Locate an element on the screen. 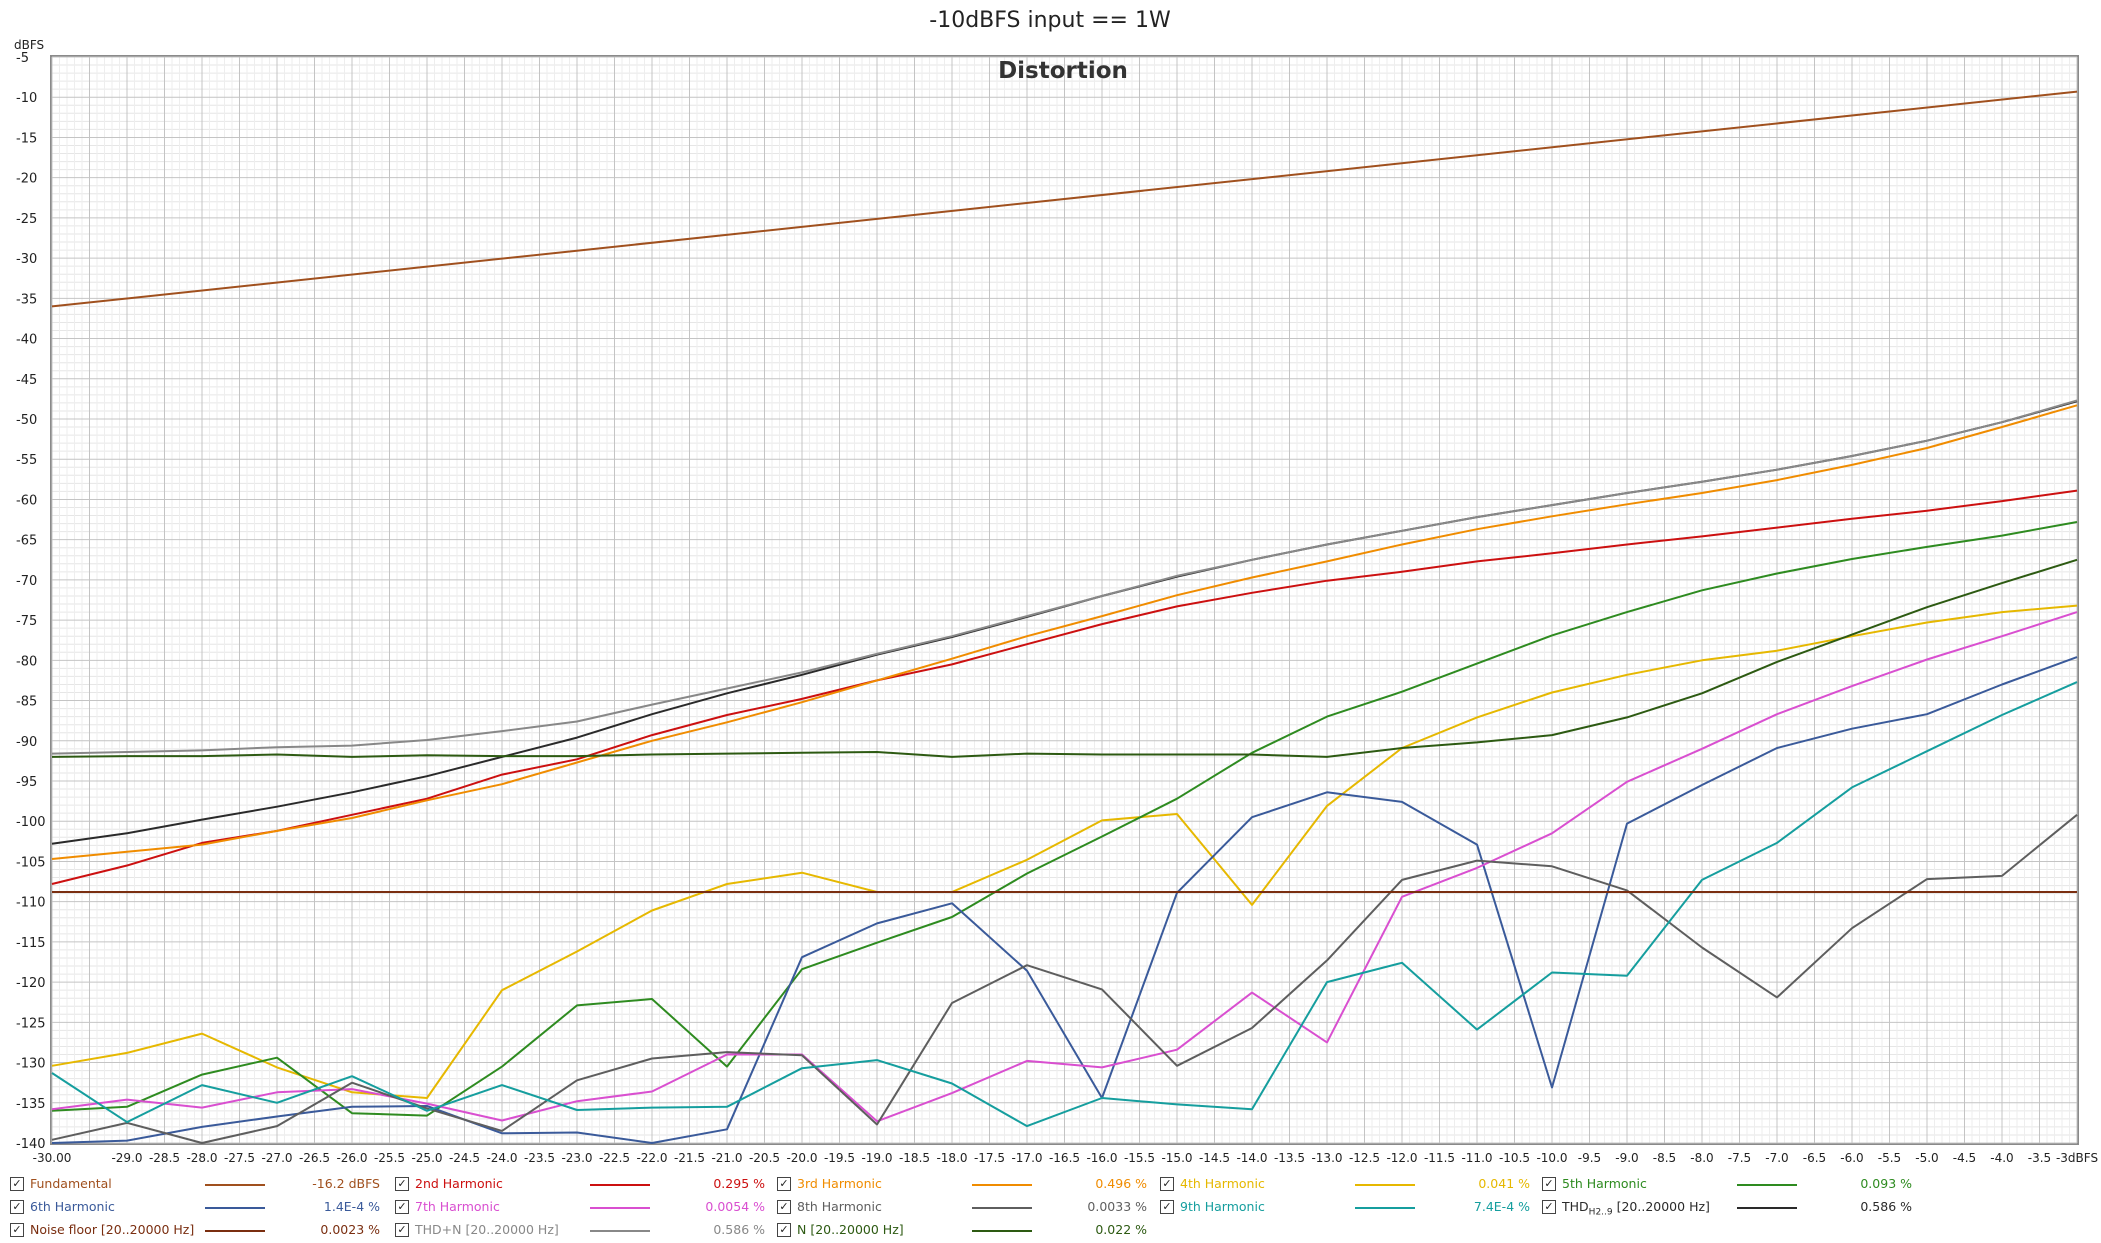 The image size is (2101, 1243). legend-value: 0.0033 % is located at coordinates (1117, 1206).